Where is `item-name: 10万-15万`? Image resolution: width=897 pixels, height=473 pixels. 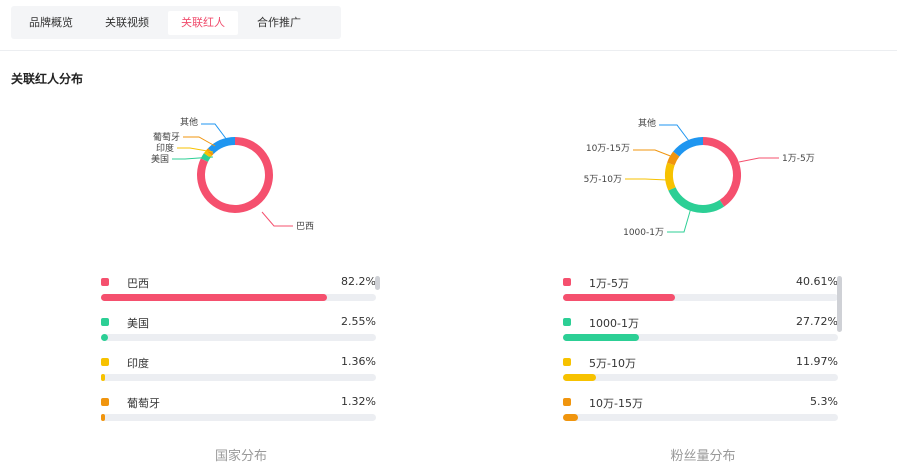
item-name: 10万-15万 is located at coordinates (616, 403).